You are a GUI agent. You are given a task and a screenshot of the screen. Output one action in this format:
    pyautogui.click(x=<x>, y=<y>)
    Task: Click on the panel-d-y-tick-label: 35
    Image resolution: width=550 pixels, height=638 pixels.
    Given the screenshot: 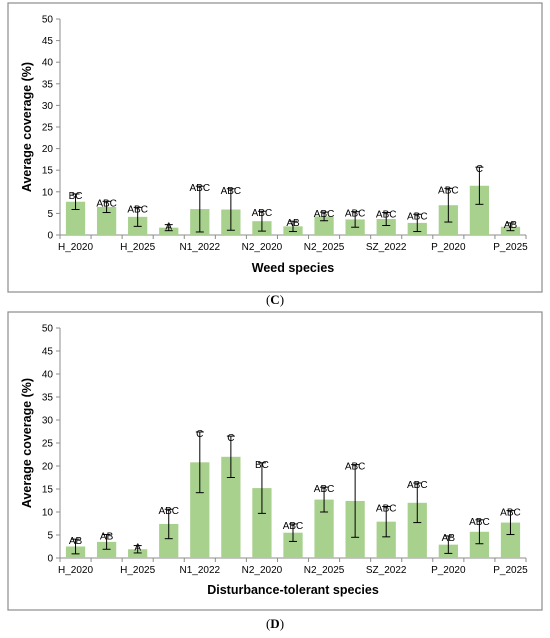 What is the action you would take?
    pyautogui.click(x=48, y=398)
    